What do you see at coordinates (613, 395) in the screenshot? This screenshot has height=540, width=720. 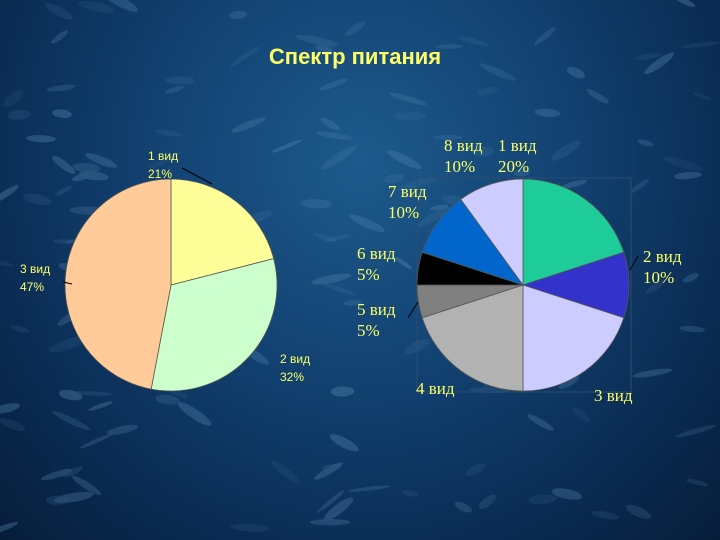 I see `chart2-slice-label-3: 3 вид` at bounding box center [613, 395].